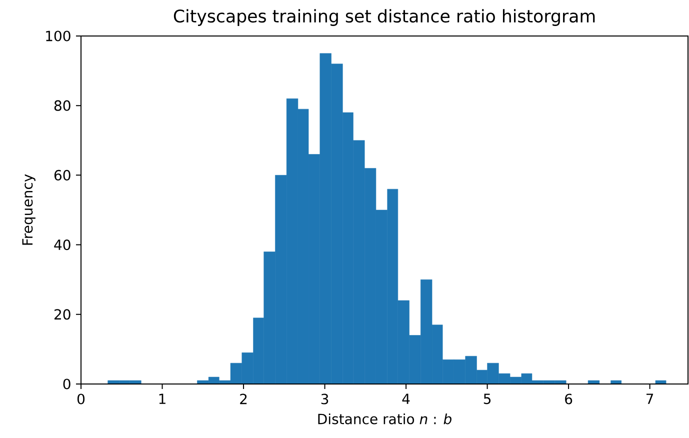 Image resolution: width=689 pixels, height=438 pixels. What do you see at coordinates (81, 399) in the screenshot?
I see `x-tick-label: 0` at bounding box center [81, 399].